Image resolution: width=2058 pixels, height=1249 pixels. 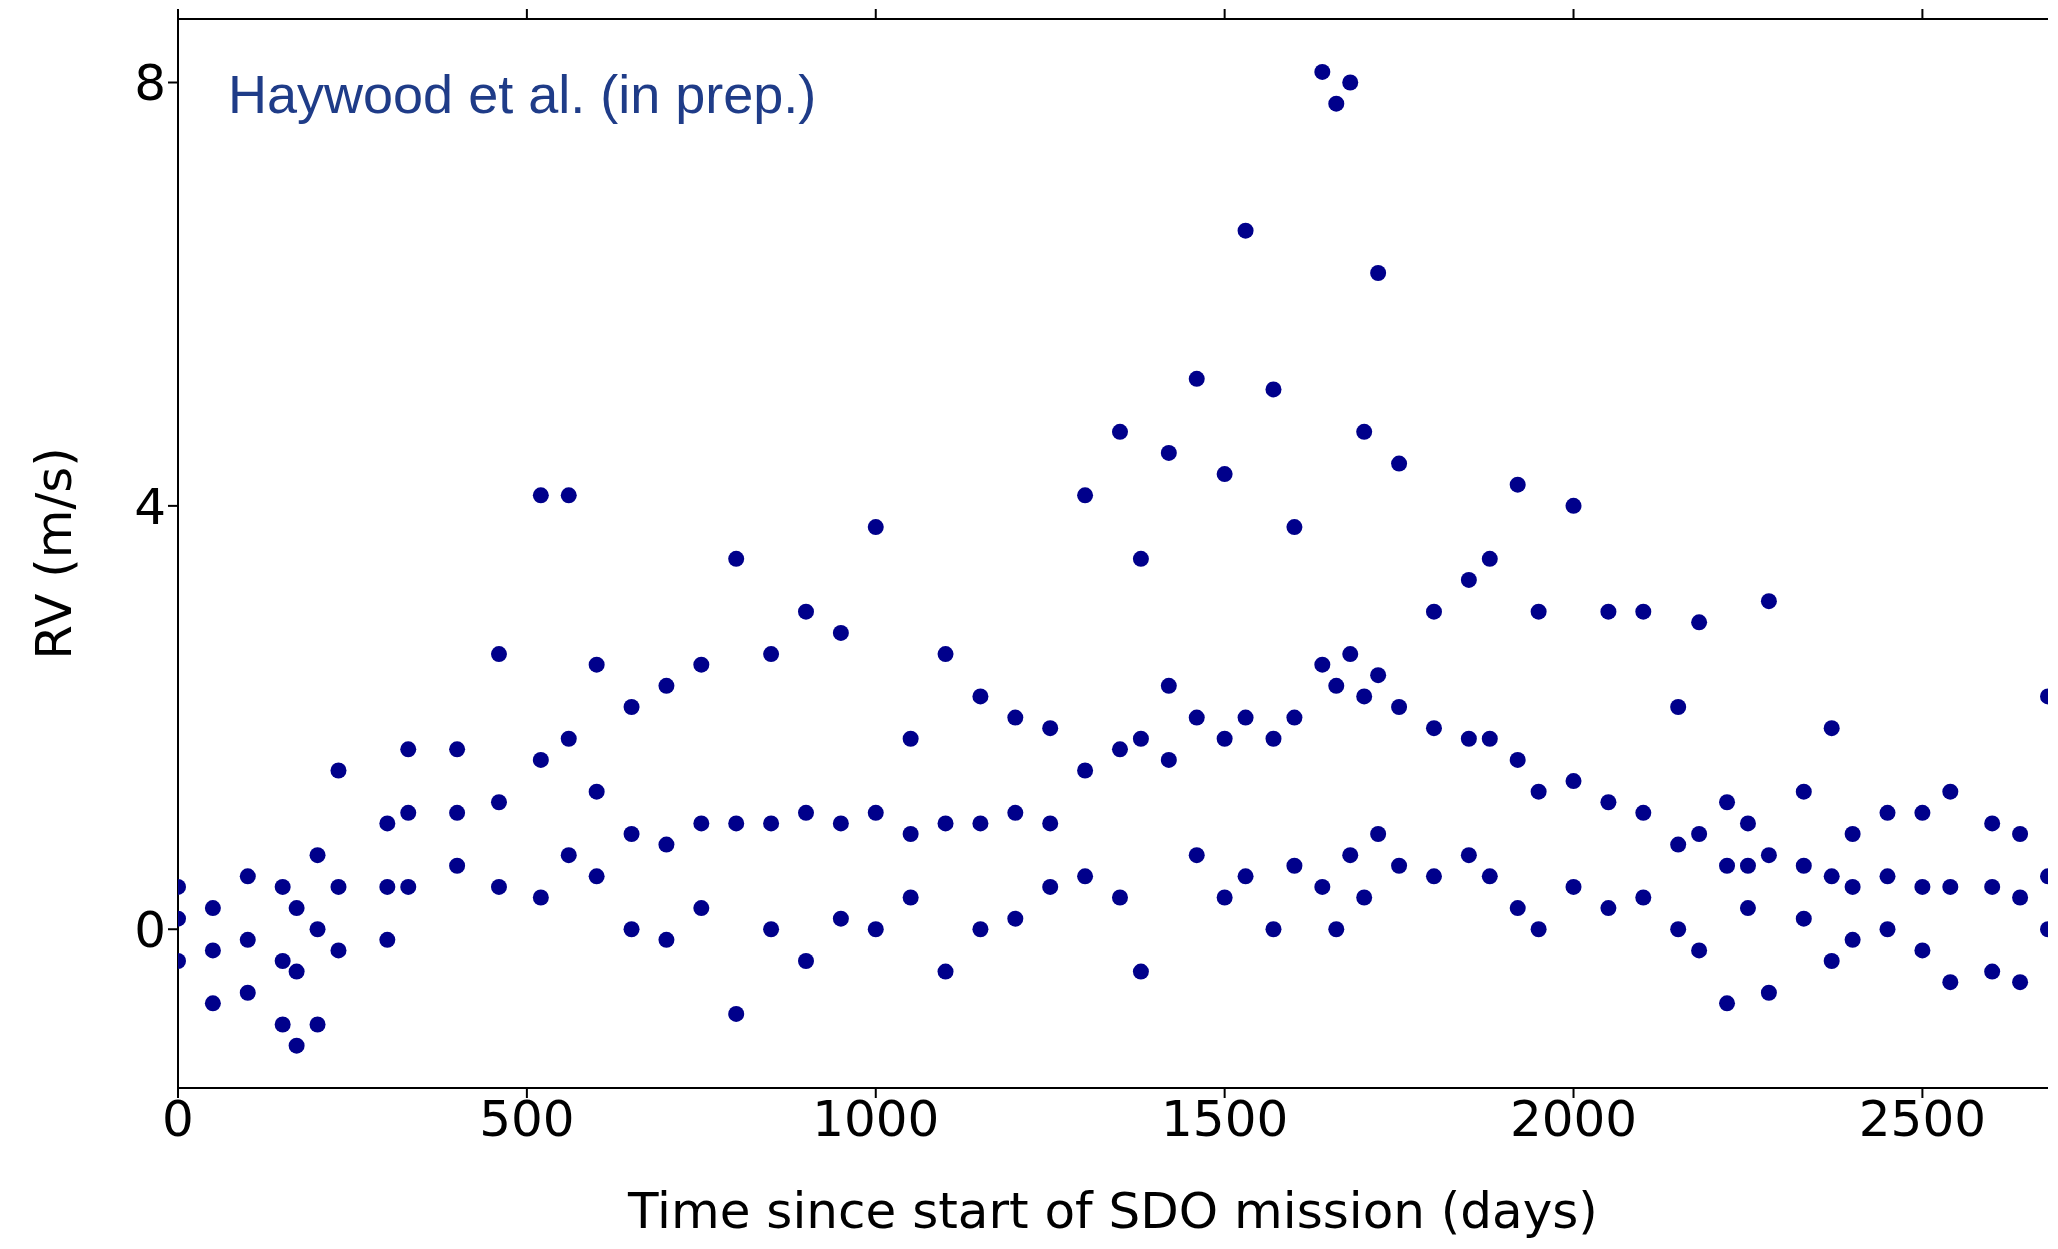 I want to click on y-tick-label: 0, so click(x=150, y=929).